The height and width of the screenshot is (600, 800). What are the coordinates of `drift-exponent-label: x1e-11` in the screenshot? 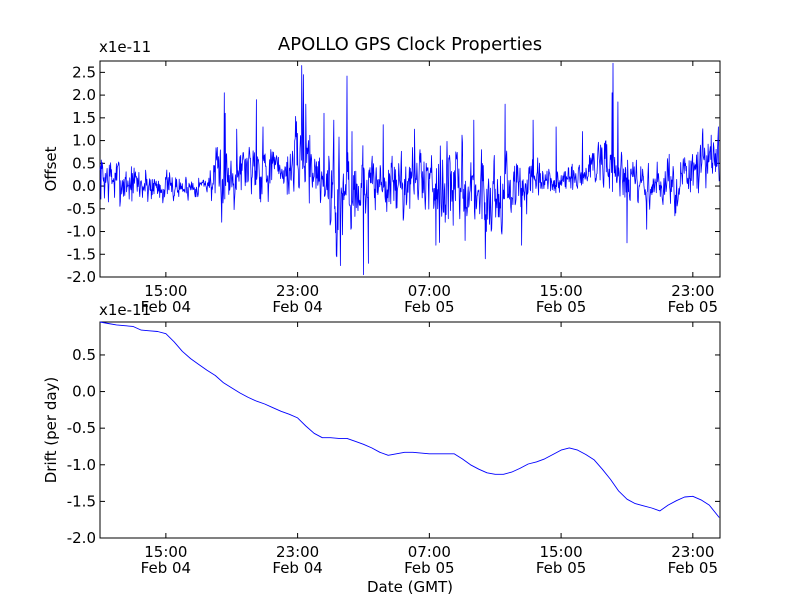 It's located at (125, 310).